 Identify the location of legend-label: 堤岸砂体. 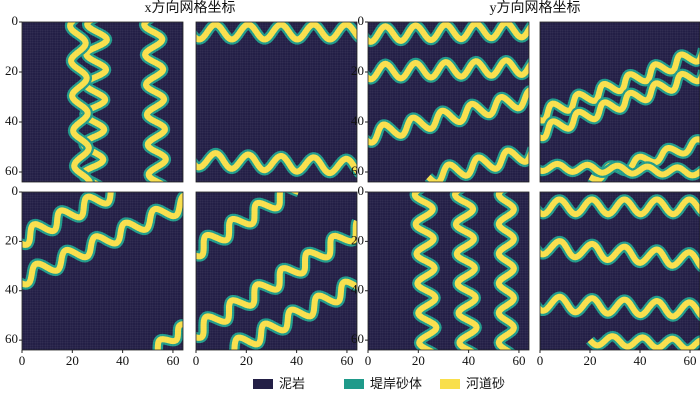
(396, 383).